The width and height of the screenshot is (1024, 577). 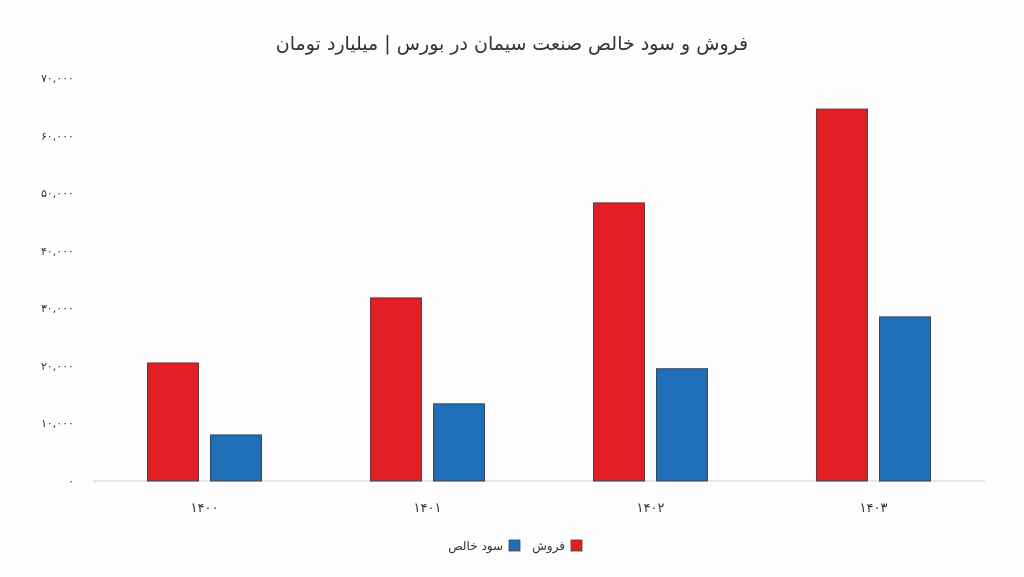 What do you see at coordinates (427, 507) in the screenshot?
I see `x-tick-label: ۱۴۰۱` at bounding box center [427, 507].